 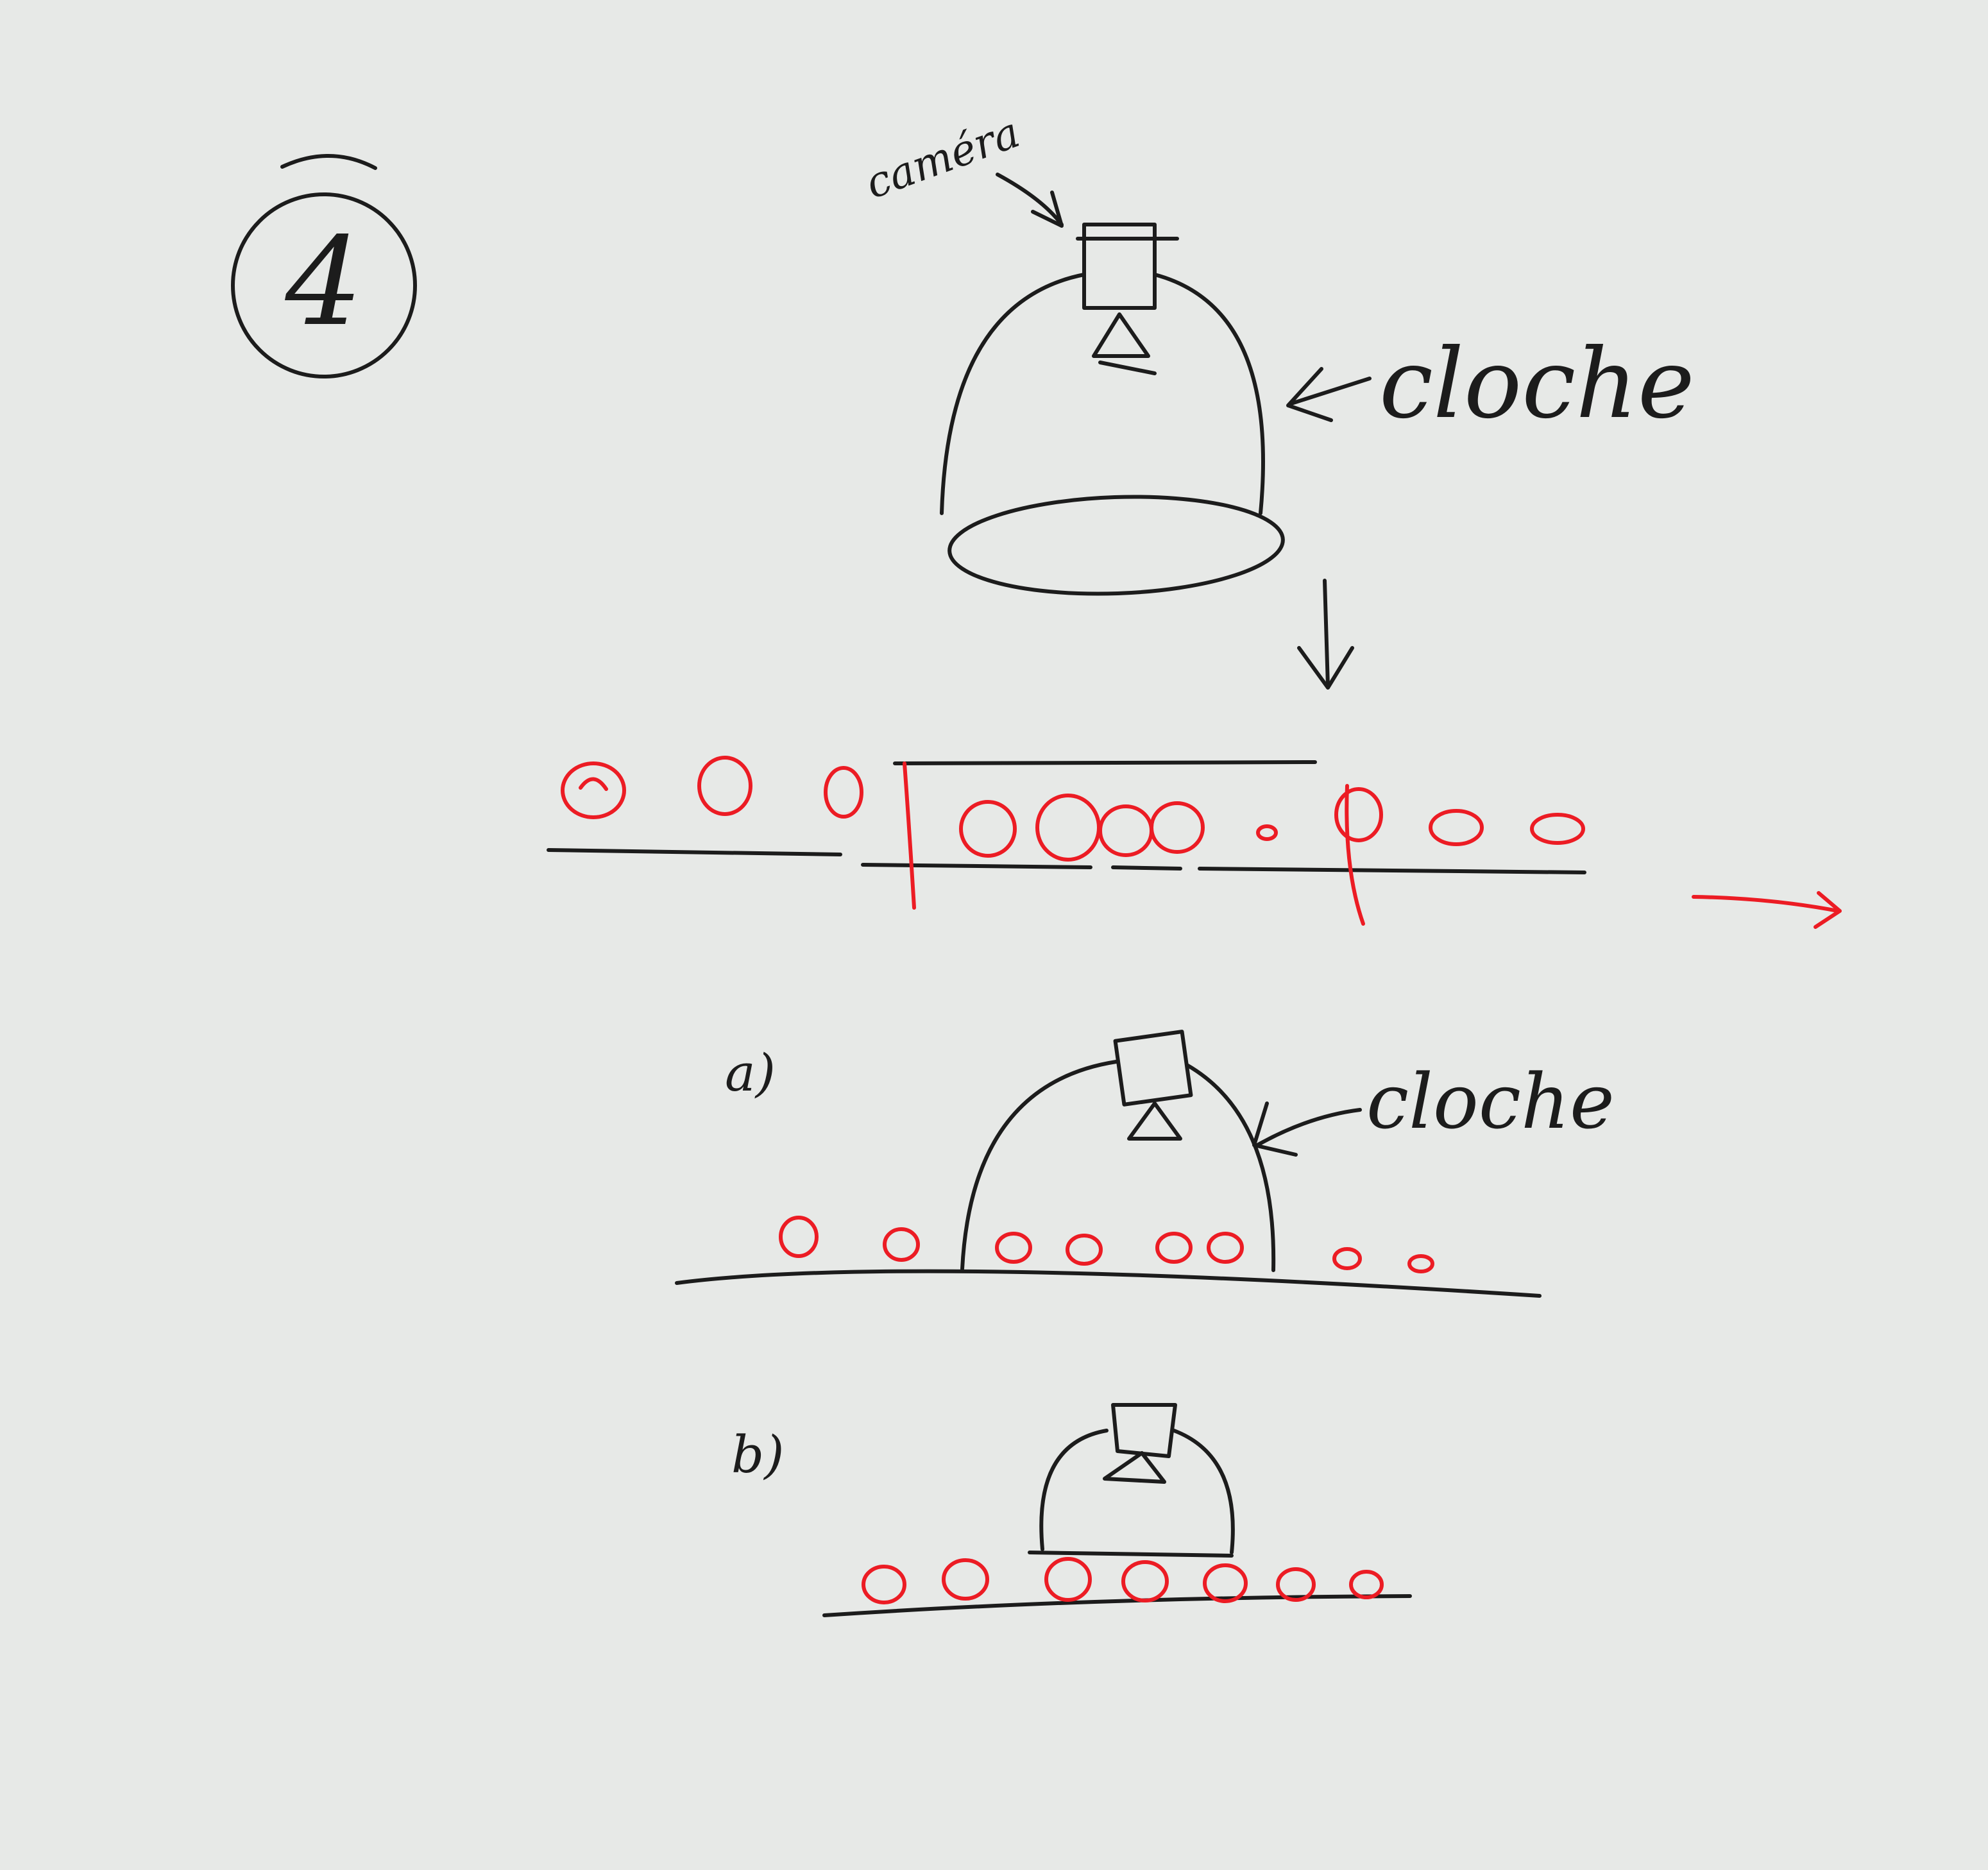 I want to click on conveyor-line-right, so click(x=1392, y=870).